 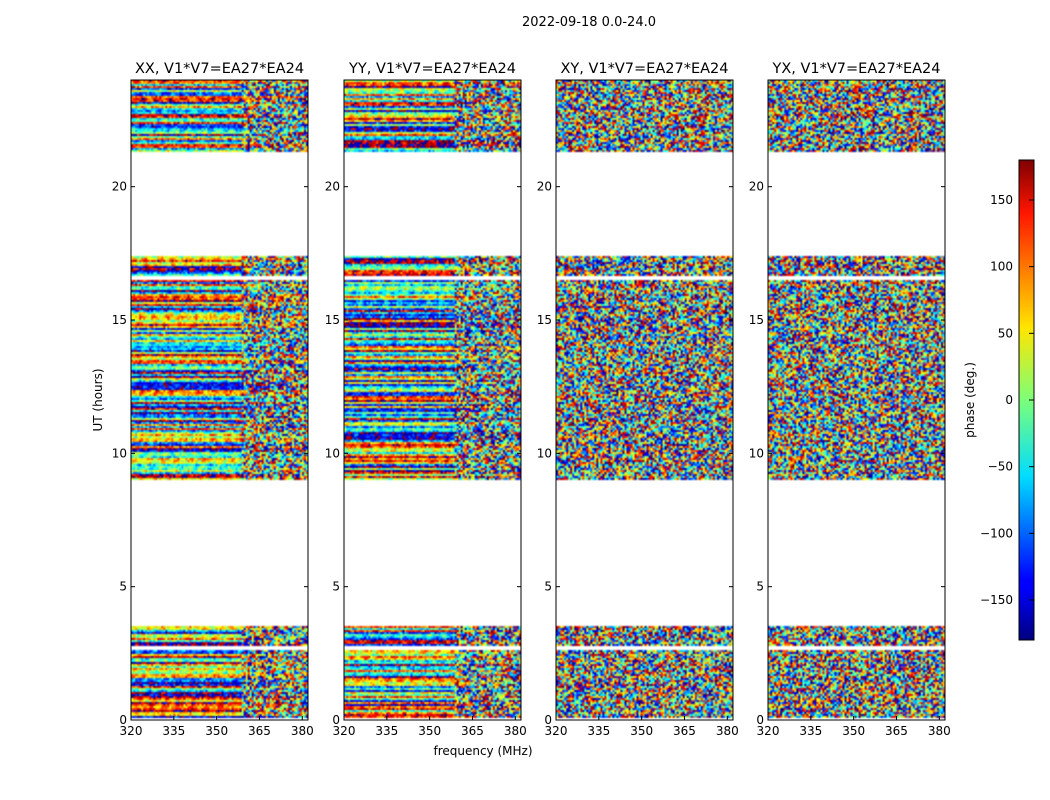 What do you see at coordinates (482, 751) in the screenshot?
I see `x-axis-label: frequency (MHz)` at bounding box center [482, 751].